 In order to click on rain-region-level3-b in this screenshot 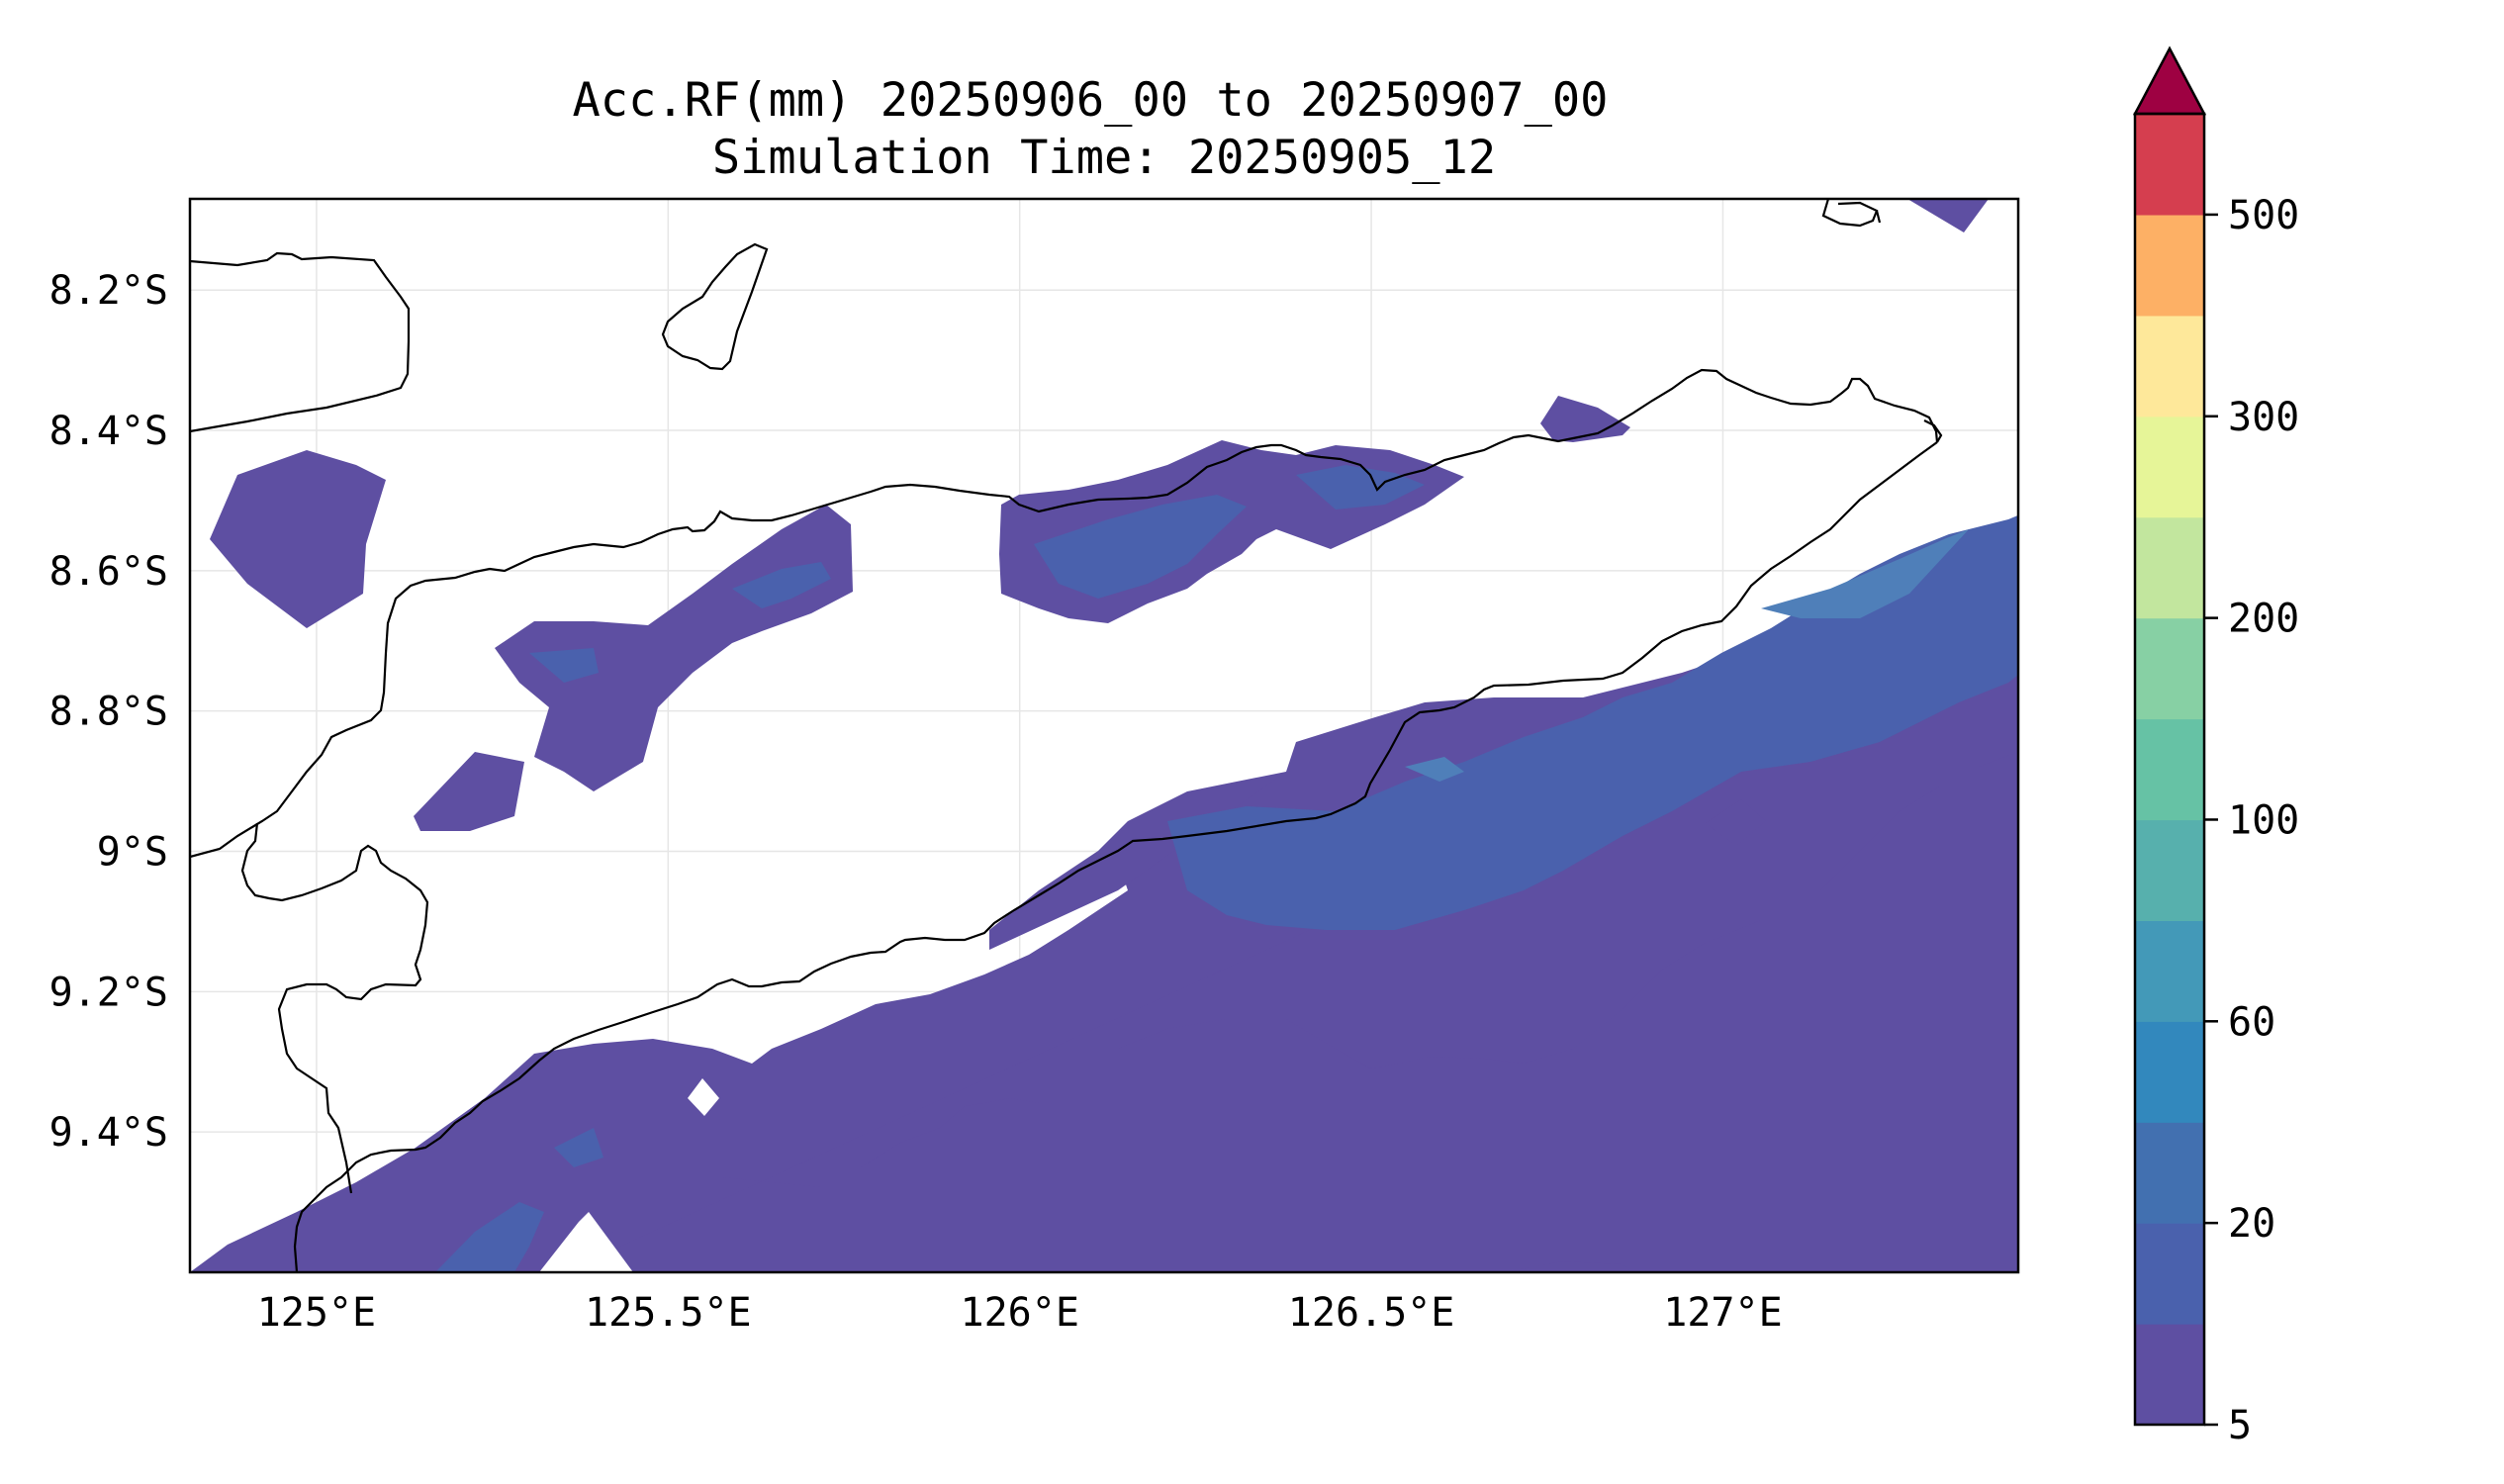, I will do `click(1434, 769)`.